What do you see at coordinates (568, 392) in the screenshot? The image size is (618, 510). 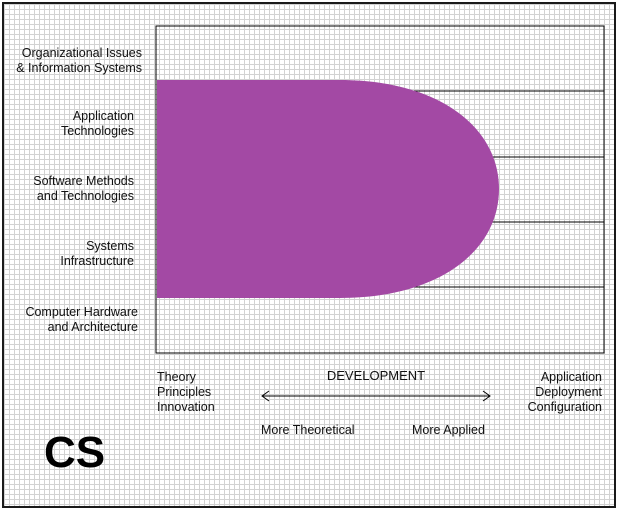 I see `right-axis-line: Deployment` at bounding box center [568, 392].